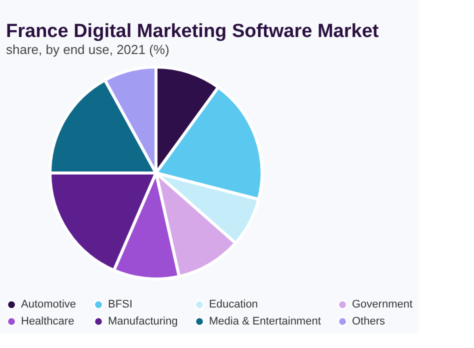 The width and height of the screenshot is (474, 348). I want to click on legend-label: Others, so click(369, 322).